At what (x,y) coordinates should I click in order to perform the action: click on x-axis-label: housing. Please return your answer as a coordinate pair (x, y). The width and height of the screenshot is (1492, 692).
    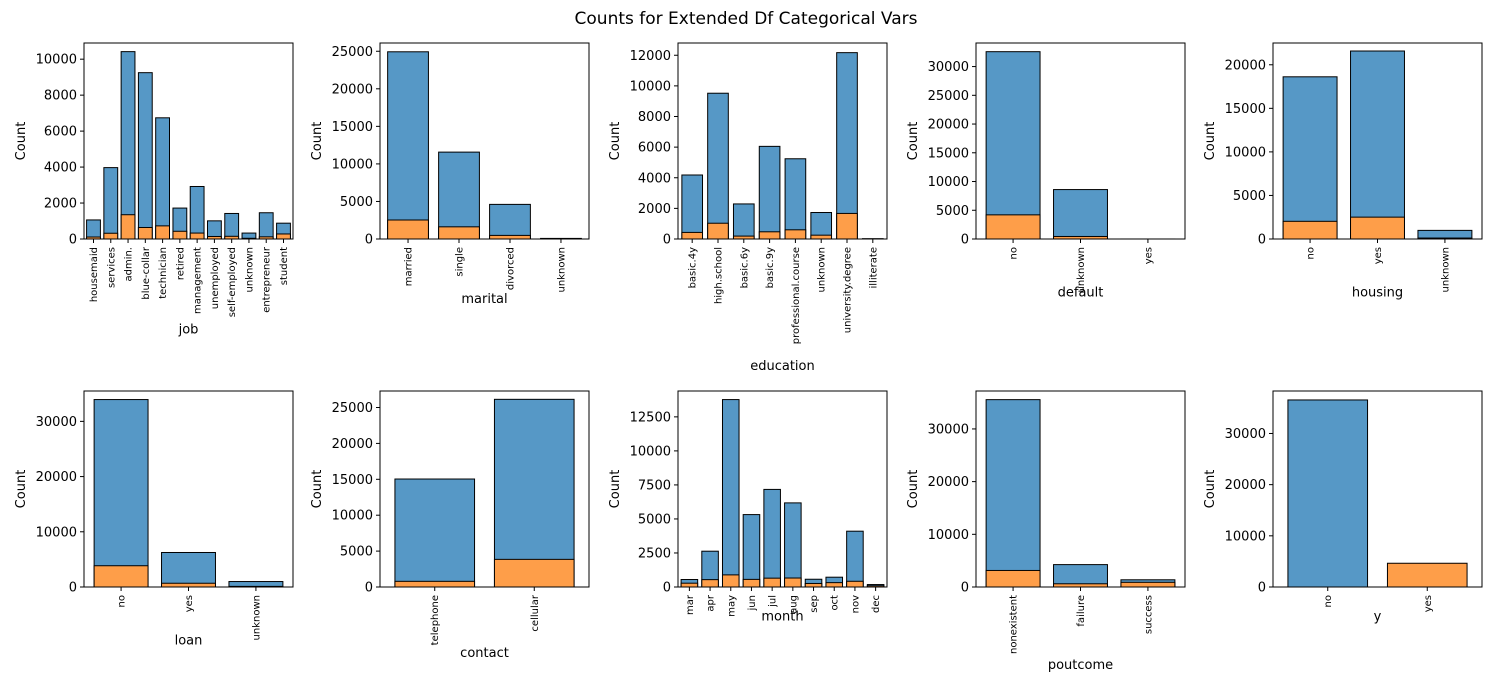
    Looking at the image, I should click on (1377, 293).